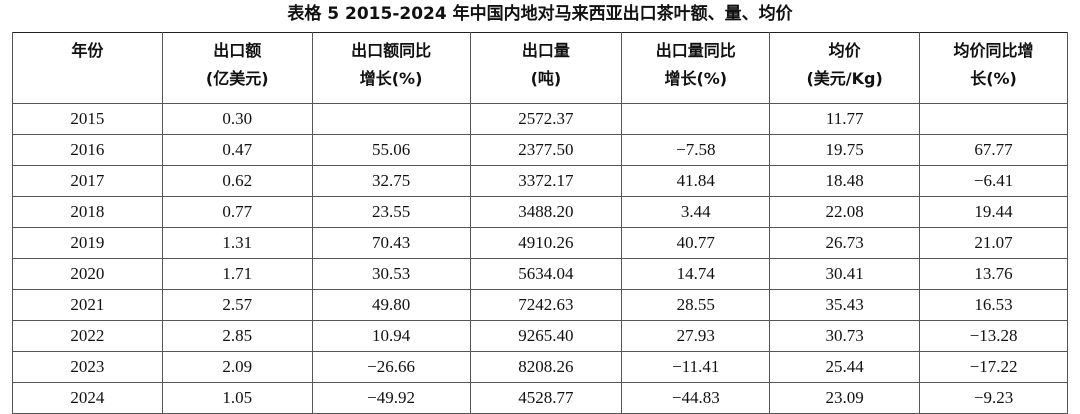 This screenshot has width=1080, height=414. Describe the element at coordinates (993, 398) in the screenshot. I see `value-cell: −9.23` at that location.